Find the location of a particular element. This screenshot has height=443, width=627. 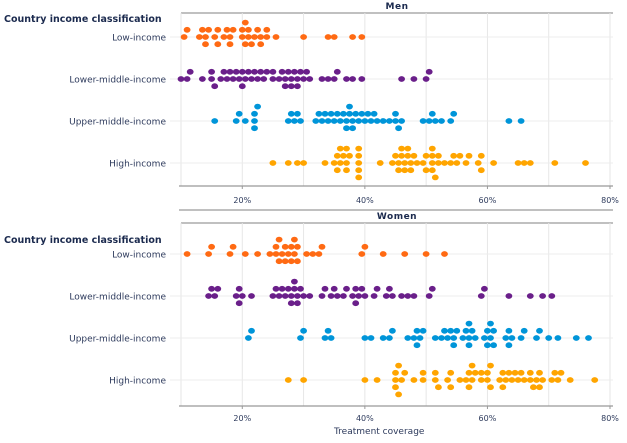

y-axis-title: Country income classification is located at coordinates (83, 240).